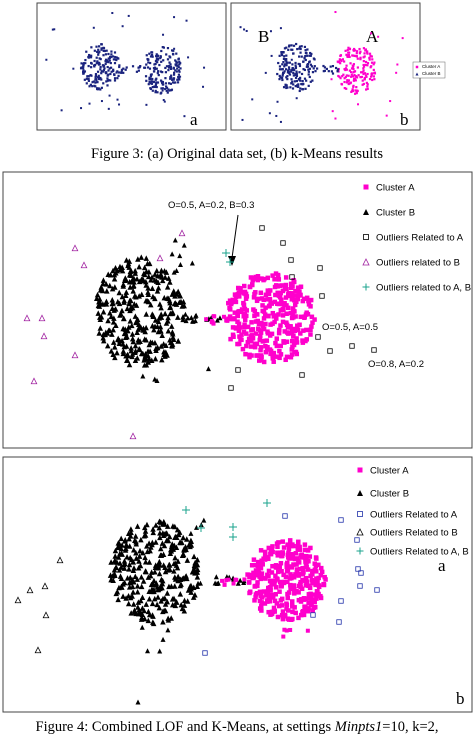  What do you see at coordinates (414, 533) in the screenshot?
I see `legend-text: Outliers Related to B` at bounding box center [414, 533].